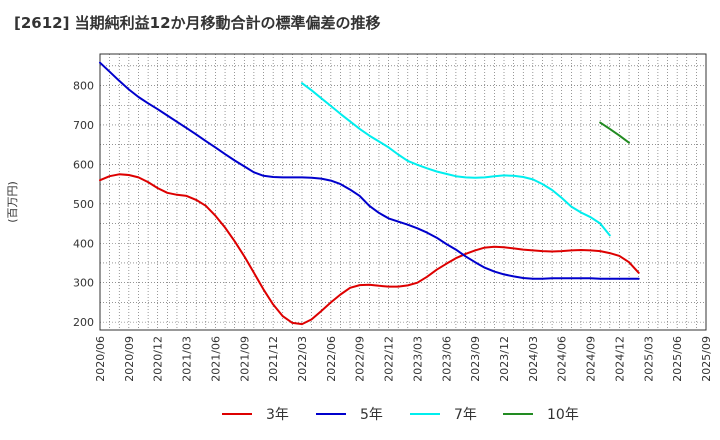  What do you see at coordinates (389, 359) in the screenshot?
I see `x-tick-label: 2022/12` at bounding box center [389, 359].